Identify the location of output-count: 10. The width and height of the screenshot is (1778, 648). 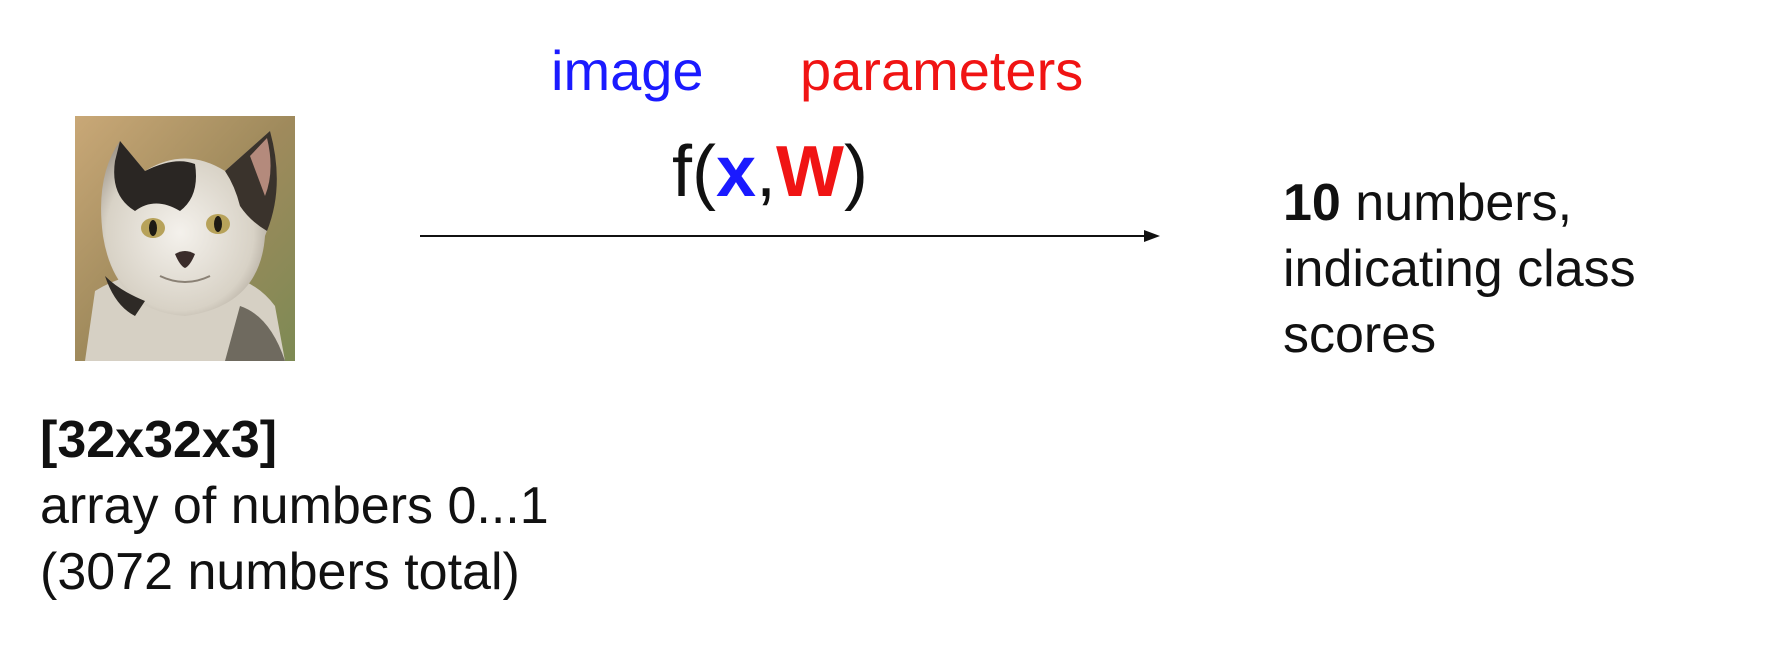
(1312, 203).